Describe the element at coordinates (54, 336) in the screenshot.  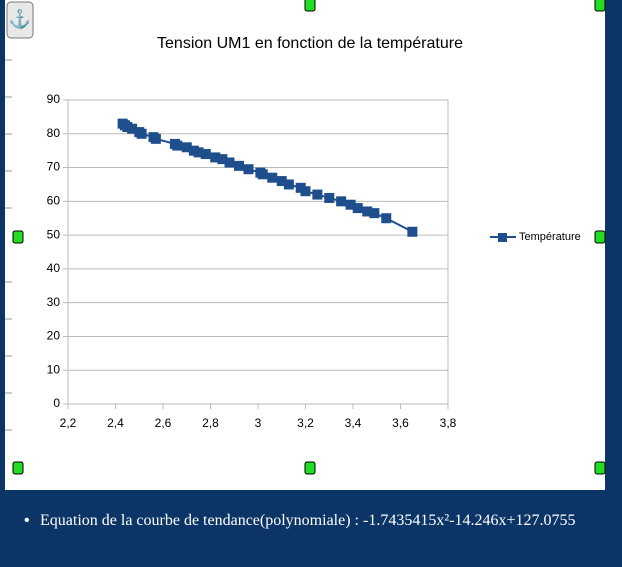
I see `y-tick-label: 20` at that location.